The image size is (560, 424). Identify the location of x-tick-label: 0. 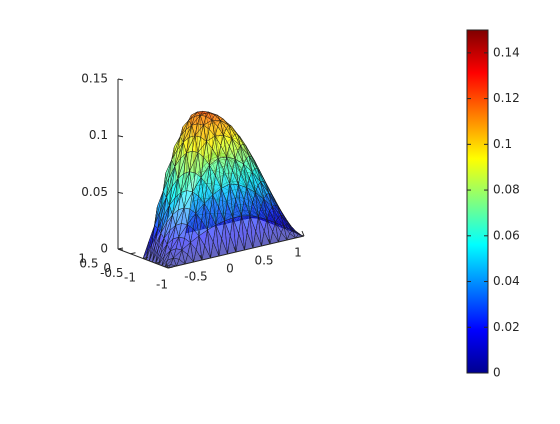
(230, 269).